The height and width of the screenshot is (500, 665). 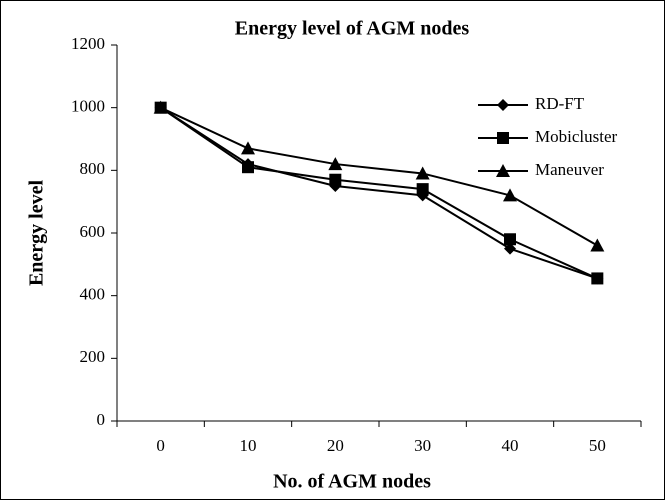 I want to click on x-tick-label: 10, so click(x=248, y=445).